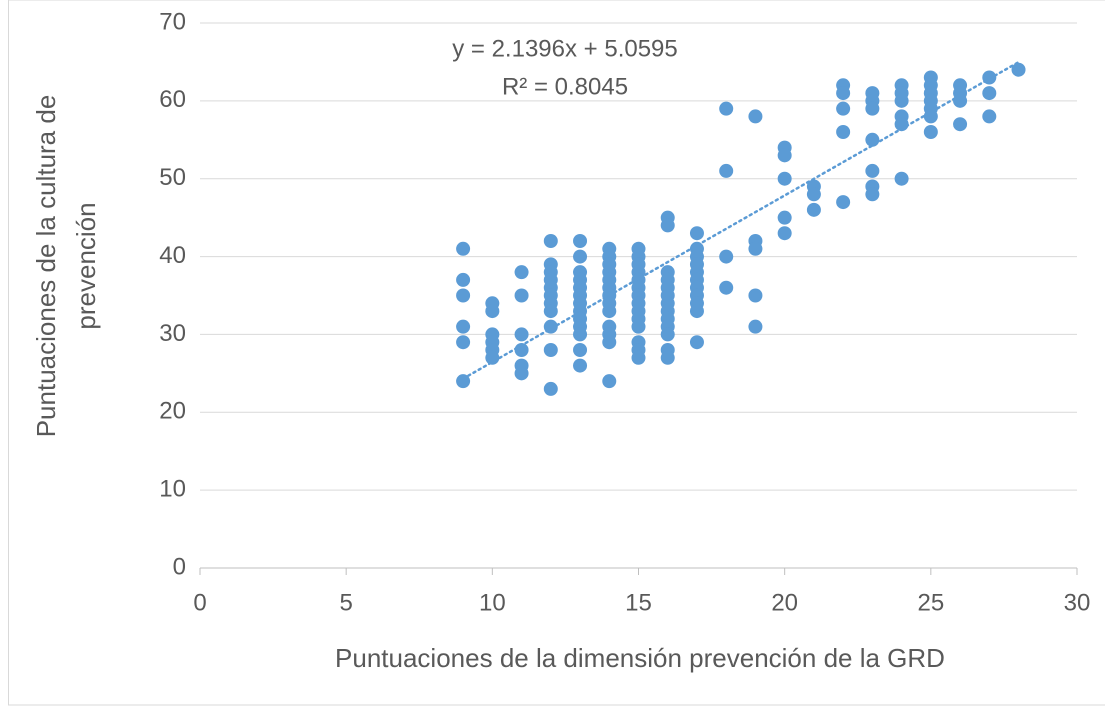 This screenshot has height=716, width=1105. What do you see at coordinates (179, 566) in the screenshot?
I see `y-tick-label: 0` at bounding box center [179, 566].